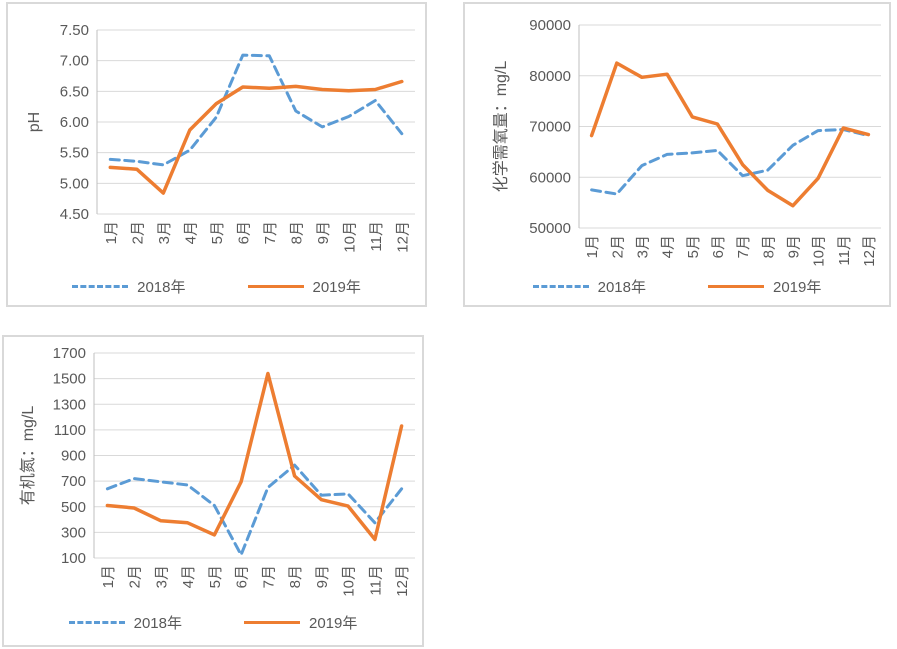  What do you see at coordinates (74, 214) in the screenshot?
I see `y-tick-label: 4.50` at bounding box center [74, 214].